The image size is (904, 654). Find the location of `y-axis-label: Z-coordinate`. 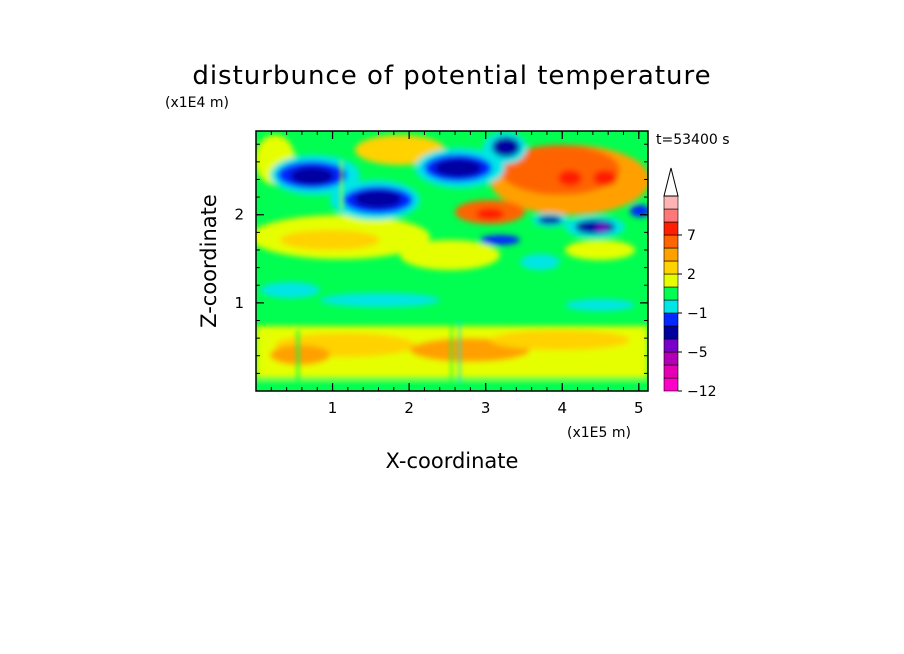

y-axis-label: Z-coordinate is located at coordinates (209, 261).